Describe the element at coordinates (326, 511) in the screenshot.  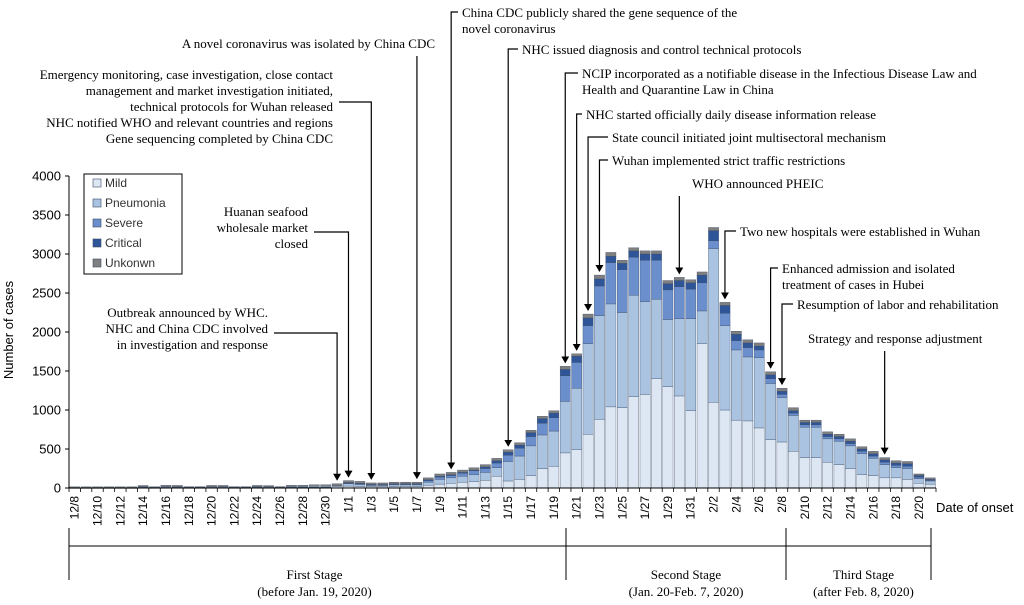
I see `x-tick-label: 12/30` at that location.